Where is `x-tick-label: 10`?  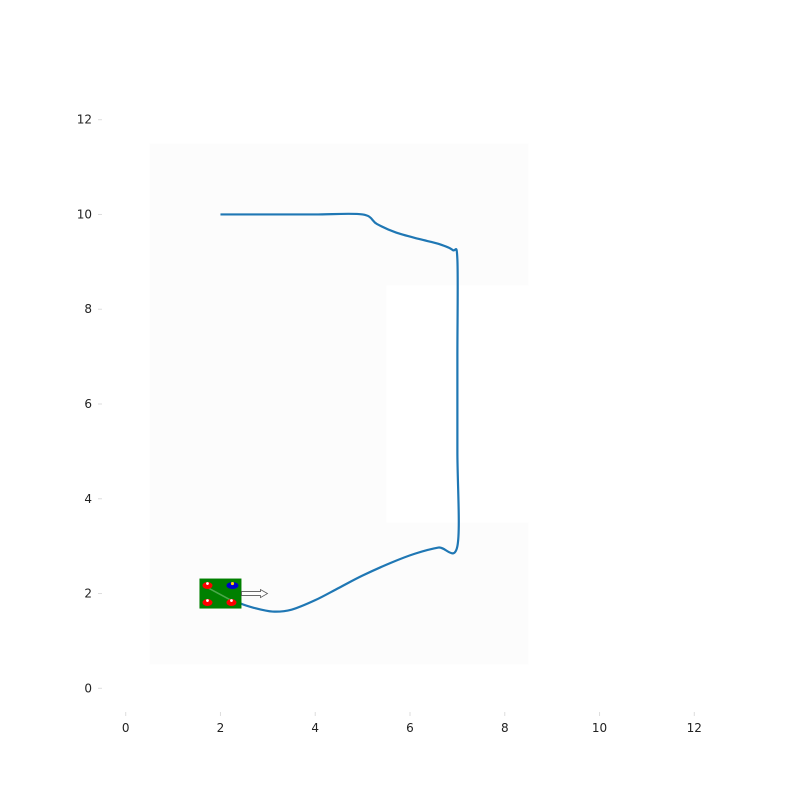
x-tick-label: 10 is located at coordinates (599, 728).